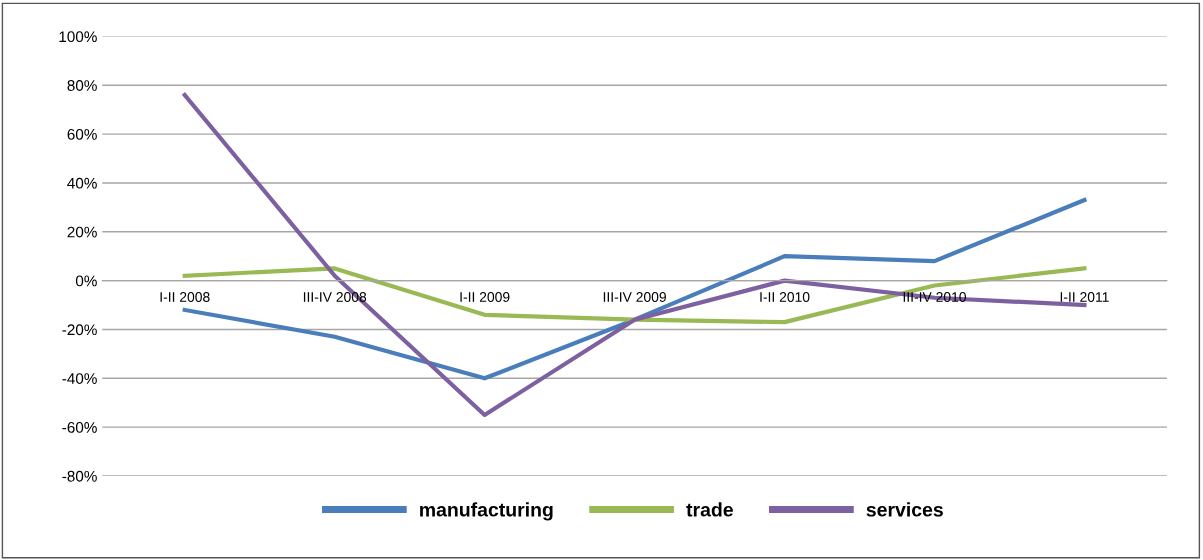 This screenshot has height=560, width=1203. I want to click on y-tick-label: 0%, so click(86, 281).